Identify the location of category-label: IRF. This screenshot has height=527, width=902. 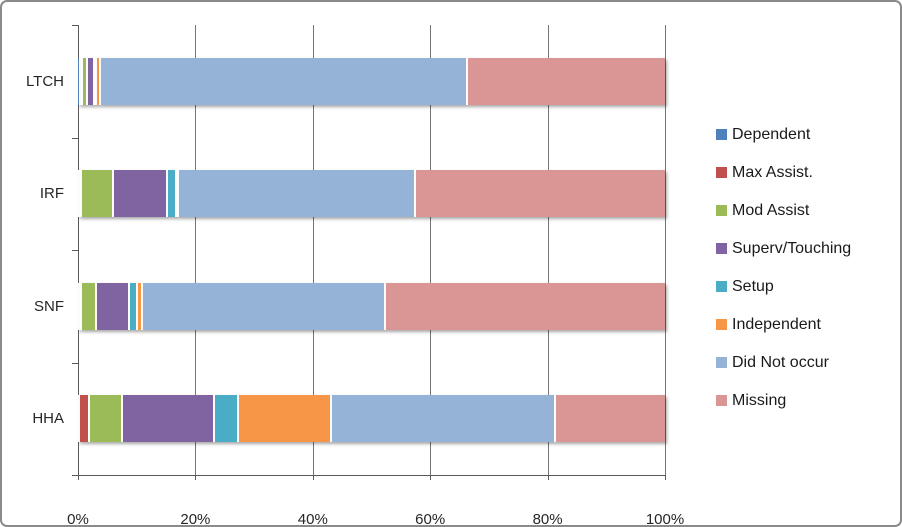
(51, 193).